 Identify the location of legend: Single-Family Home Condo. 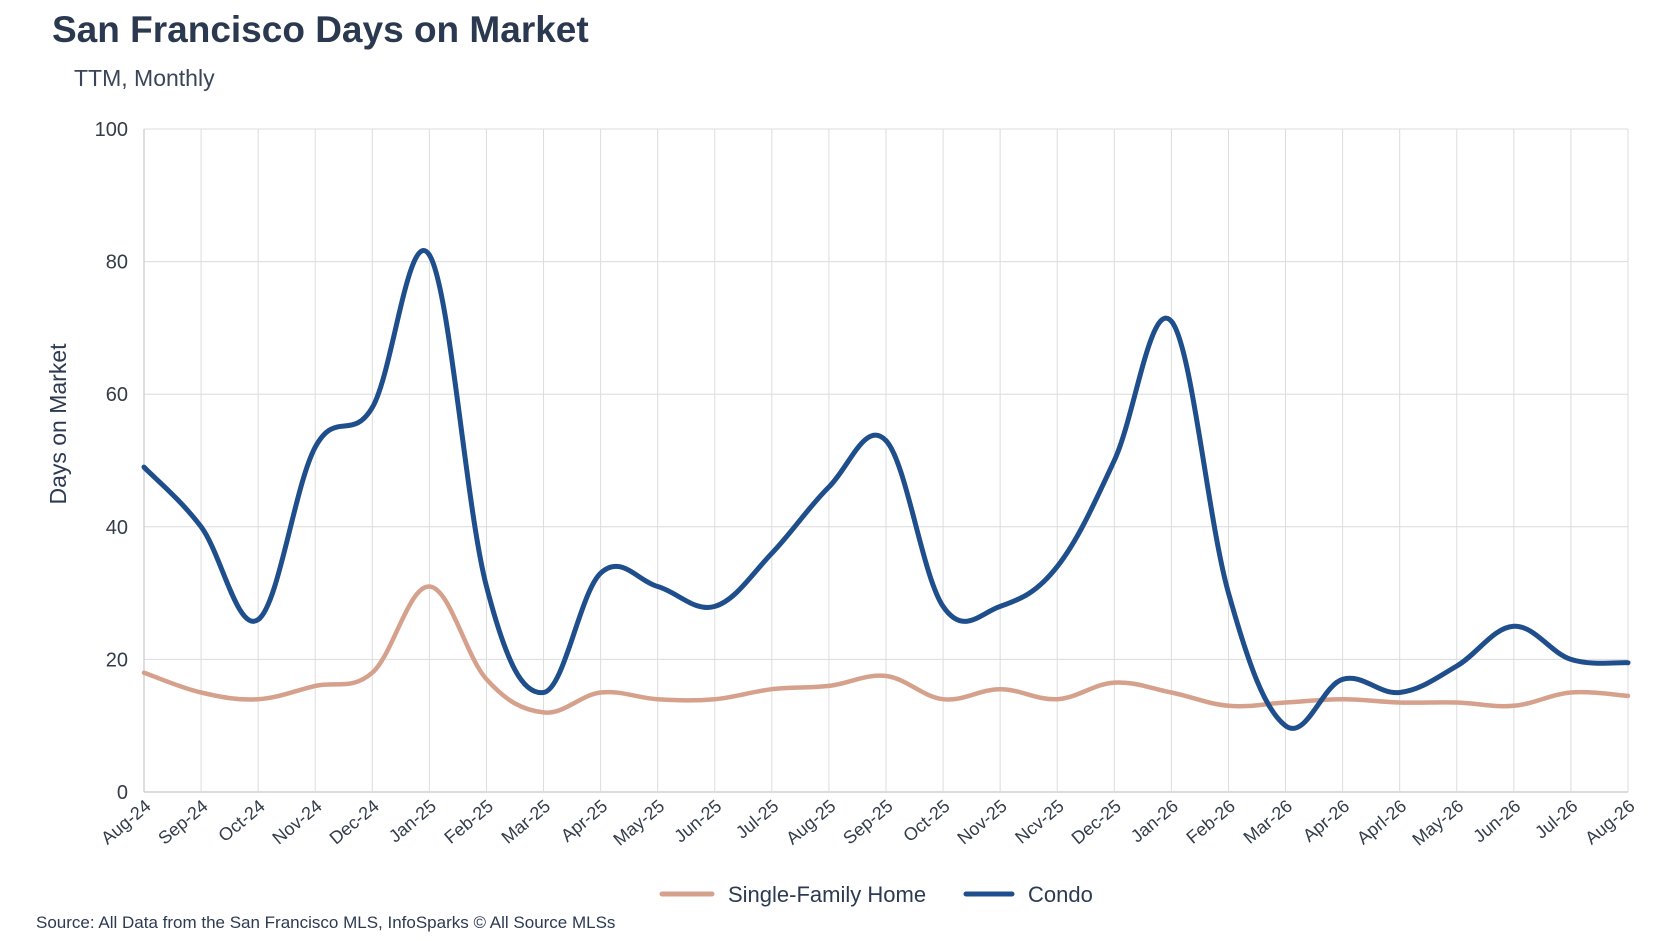
(876, 894).